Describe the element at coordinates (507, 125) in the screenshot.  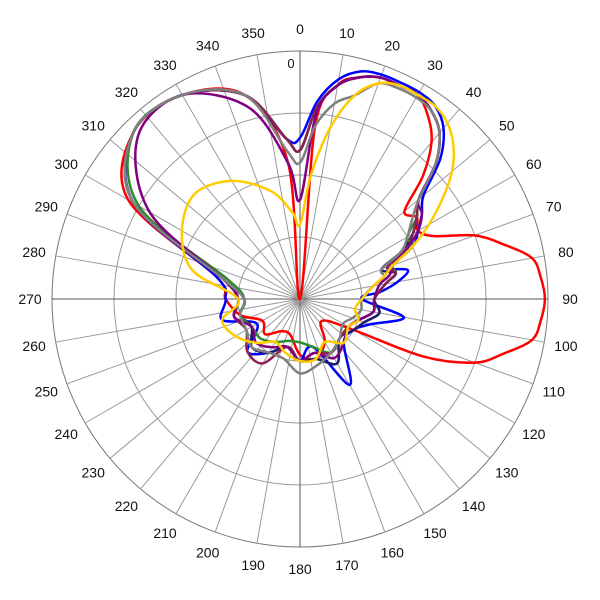
I see `angle-tick-label: 50` at that location.